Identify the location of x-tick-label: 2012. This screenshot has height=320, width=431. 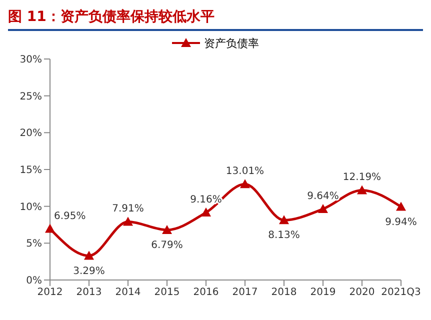
(50, 292).